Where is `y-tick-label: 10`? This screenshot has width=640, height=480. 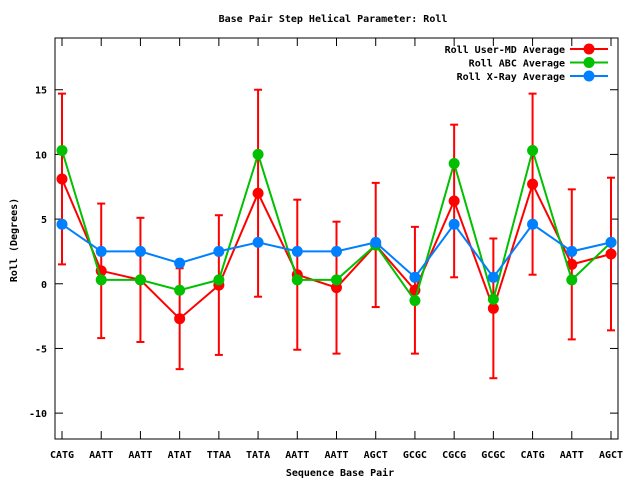
y-tick-label: 10 is located at coordinates (41, 155).